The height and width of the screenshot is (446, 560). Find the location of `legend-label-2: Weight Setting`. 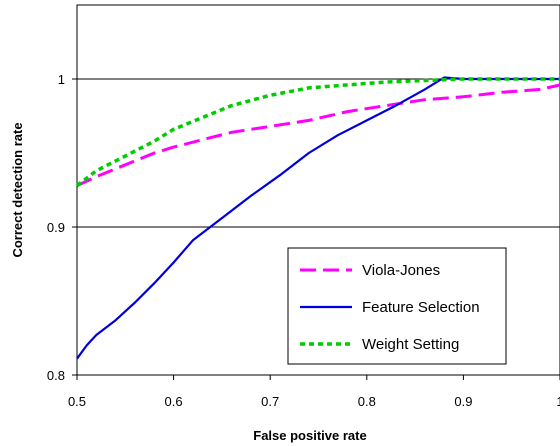

legend-label-2: Weight Setting is located at coordinates (410, 344).